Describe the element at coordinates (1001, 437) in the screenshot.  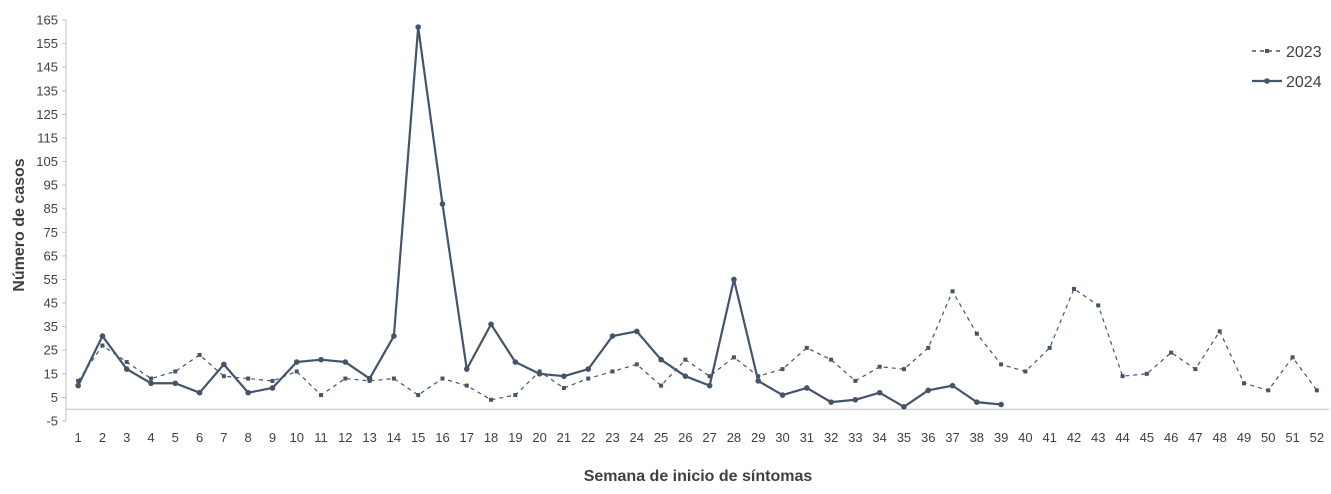
I see `x-tick-label: 39` at that location.